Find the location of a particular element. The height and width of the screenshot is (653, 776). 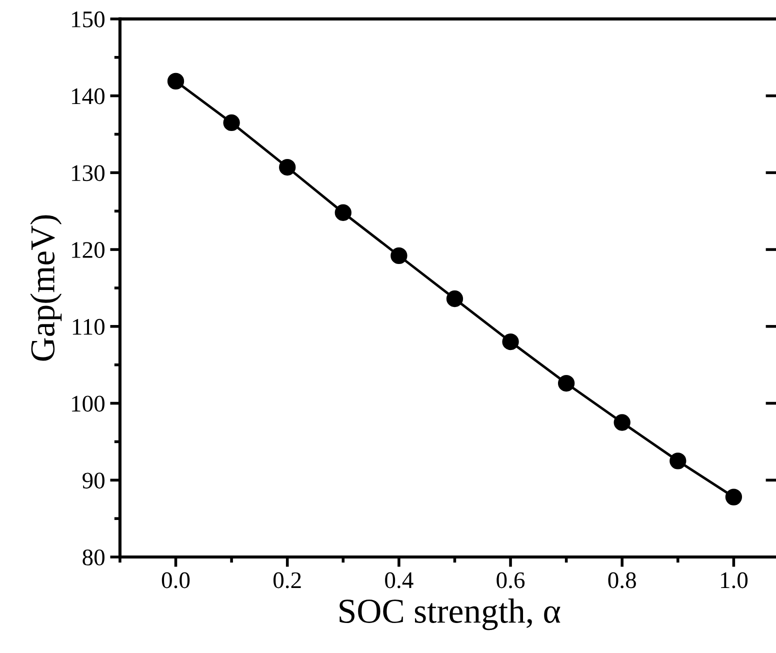

y-tick-label: 80 is located at coordinates (93, 558).